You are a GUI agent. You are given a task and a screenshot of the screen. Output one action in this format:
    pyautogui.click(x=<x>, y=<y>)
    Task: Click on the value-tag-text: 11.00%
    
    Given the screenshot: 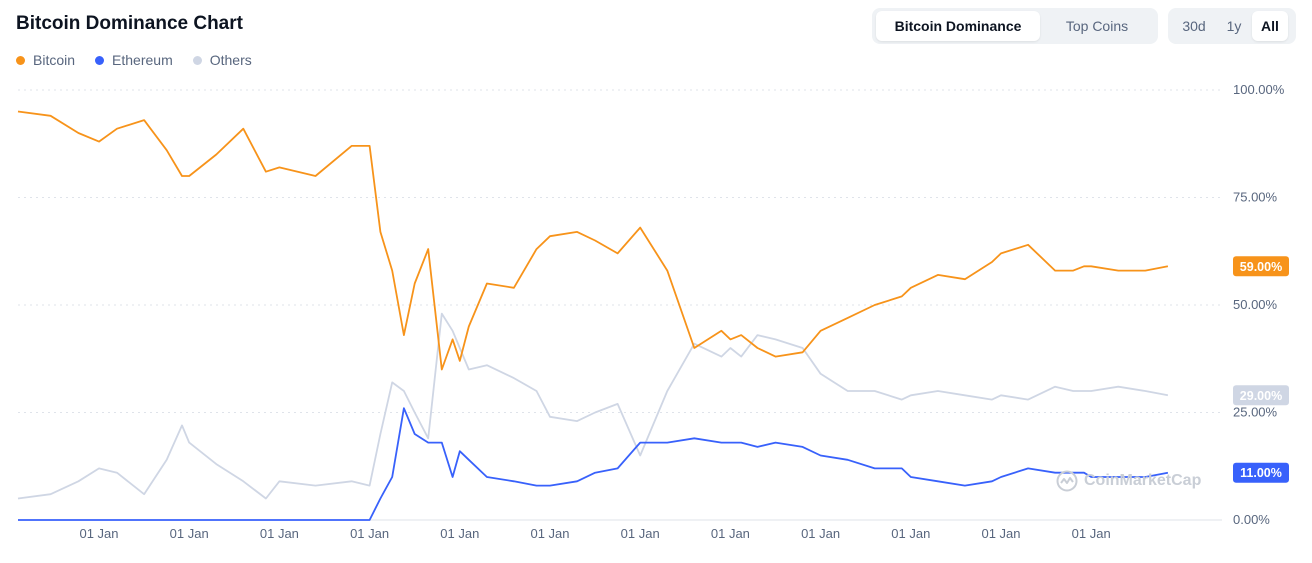 What is the action you would take?
    pyautogui.click(x=1261, y=473)
    